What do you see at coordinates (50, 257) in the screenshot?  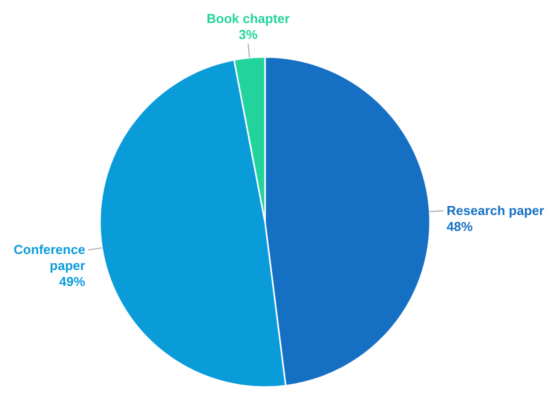 I see `slice-label: Conference paper` at bounding box center [50, 257].